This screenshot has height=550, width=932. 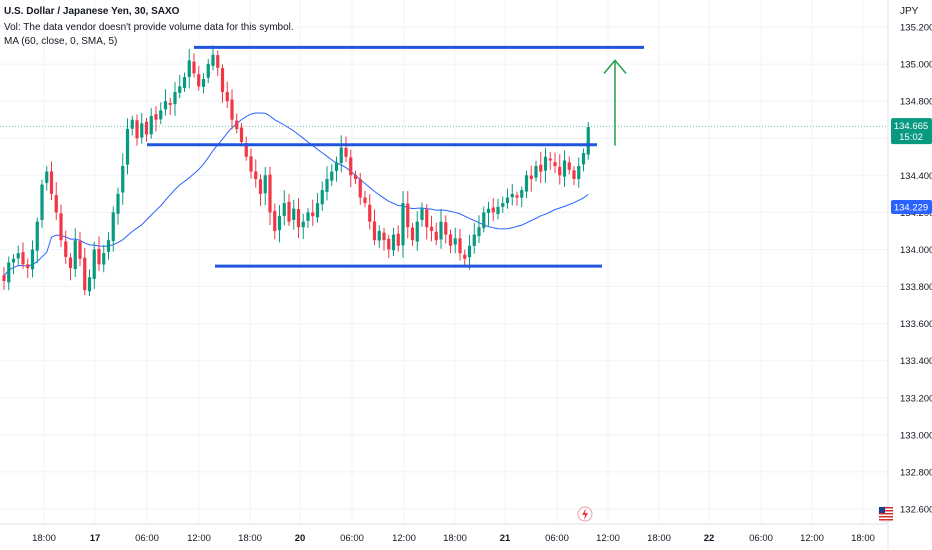 What do you see at coordinates (92, 11) in the screenshot?
I see `chart-title: U.S. Dollar / Japanese Yen, 30, SAXO` at bounding box center [92, 11].